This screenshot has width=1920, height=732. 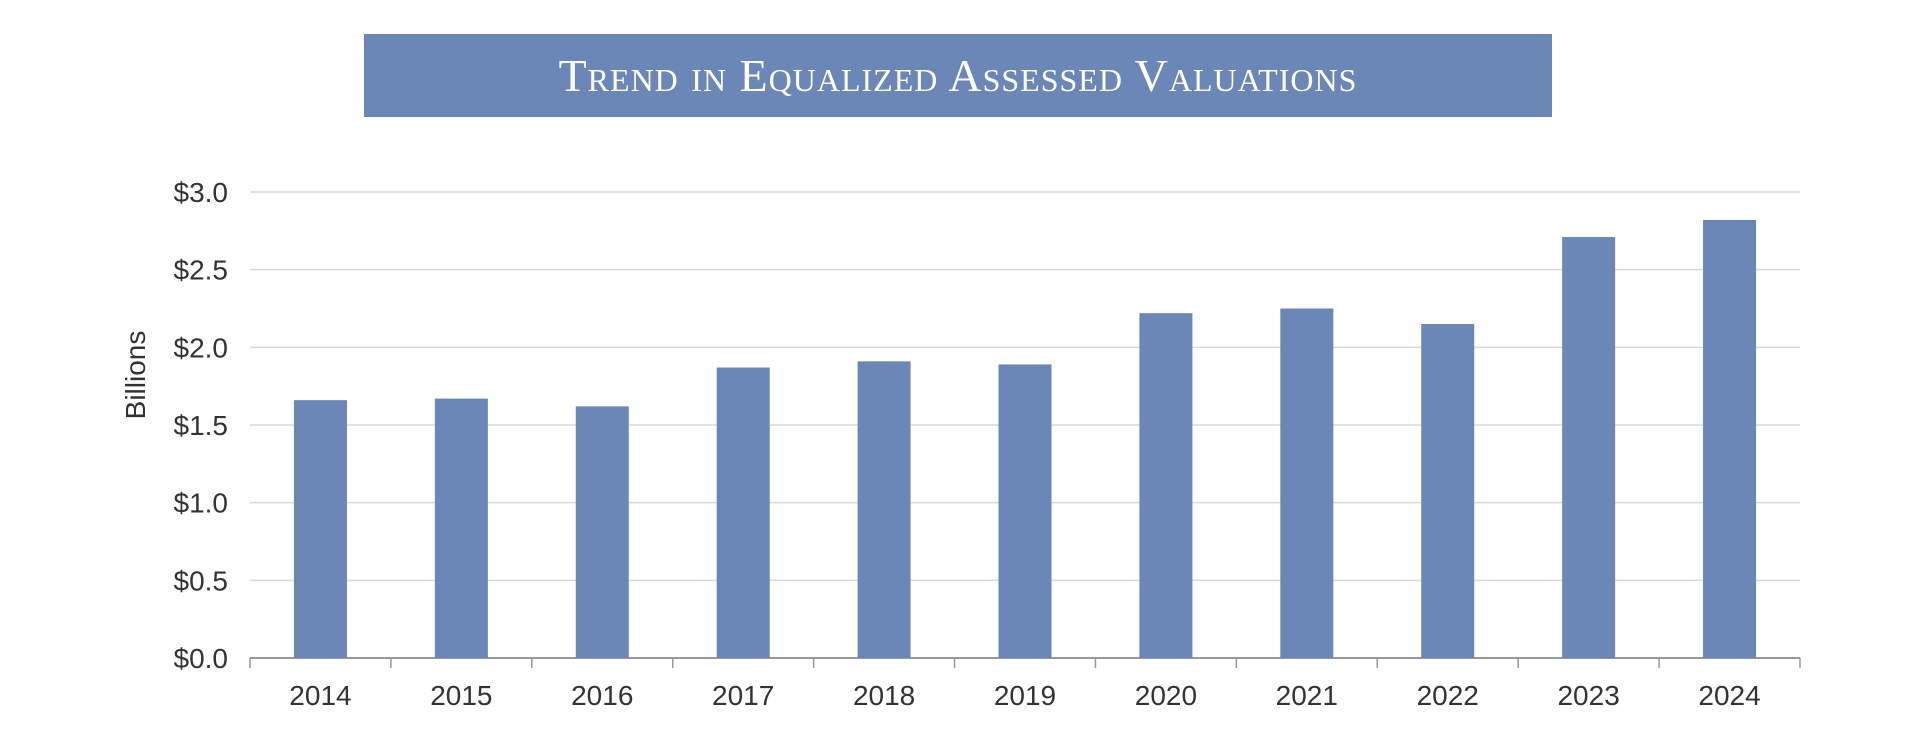 What do you see at coordinates (884, 695) in the screenshot?
I see `x-tick-label: 2018` at bounding box center [884, 695].